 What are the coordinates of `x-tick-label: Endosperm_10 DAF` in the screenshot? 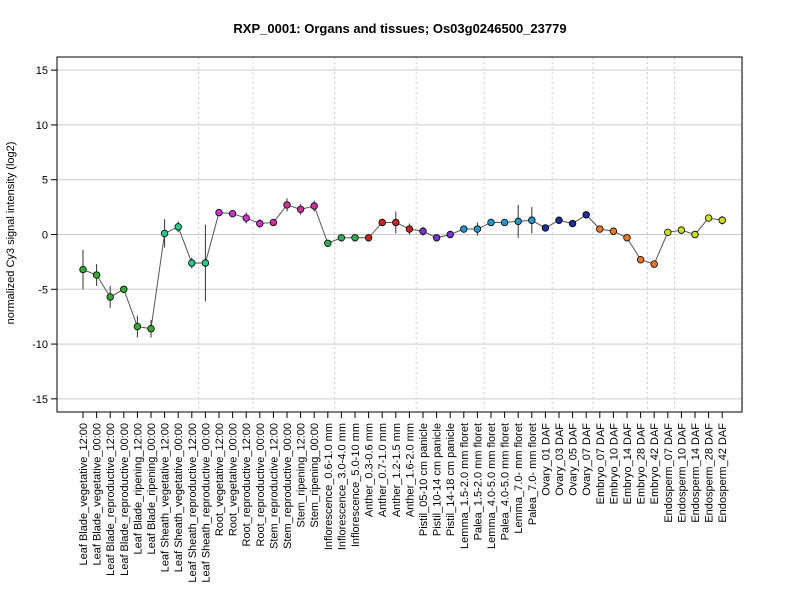 It's located at (682, 473).